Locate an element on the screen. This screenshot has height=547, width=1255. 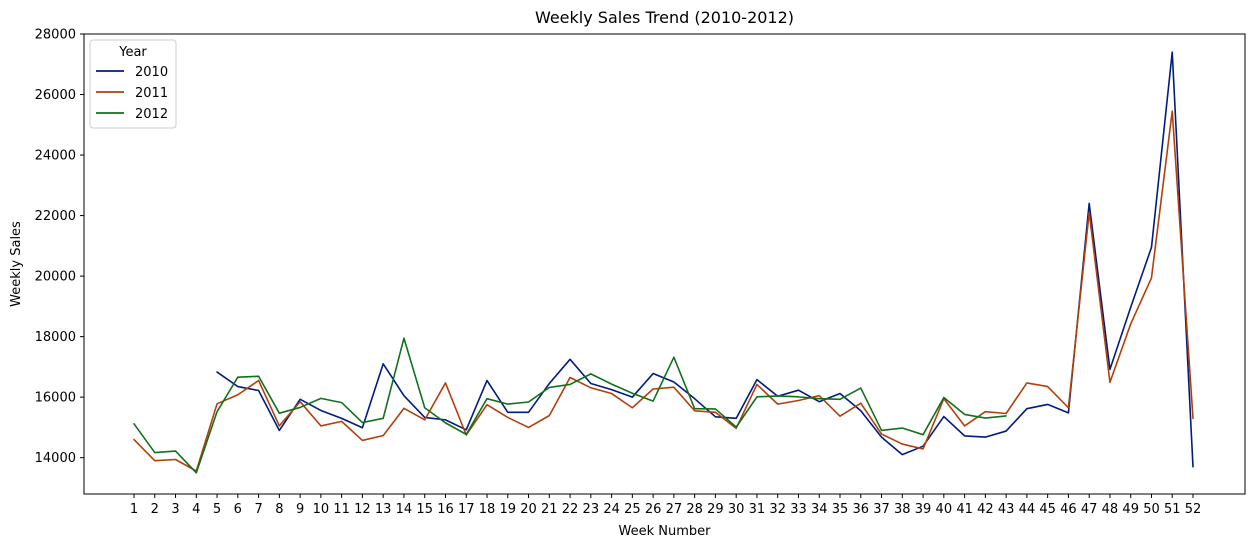
x-tick-label: 41 is located at coordinates (964, 509).